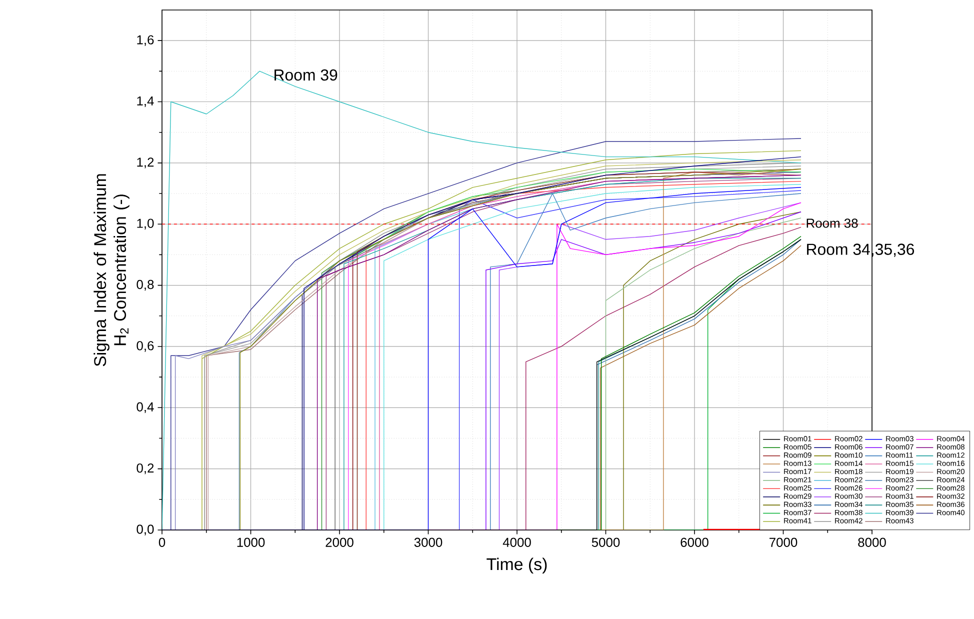  I want to click on y-tick-label: 1,0, so click(145, 224).